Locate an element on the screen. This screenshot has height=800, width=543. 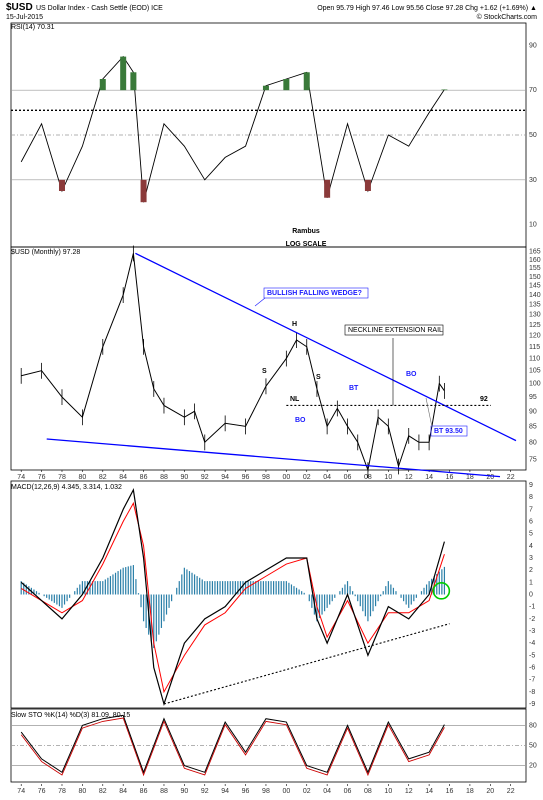
macd-y-tick: -3 is located at coordinates (532, 631).